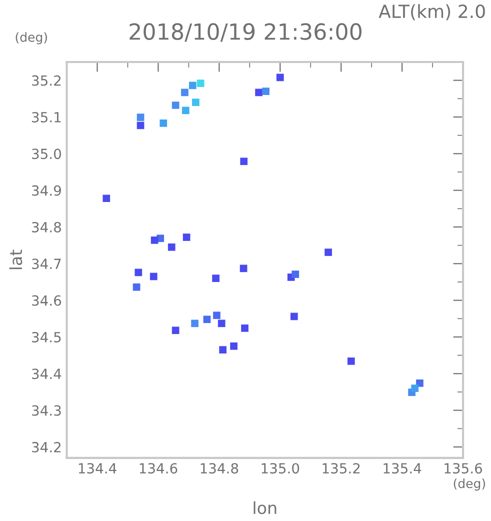 The height and width of the screenshot is (521, 491). I want to click on y-tick-label: 34.9, so click(46, 190).